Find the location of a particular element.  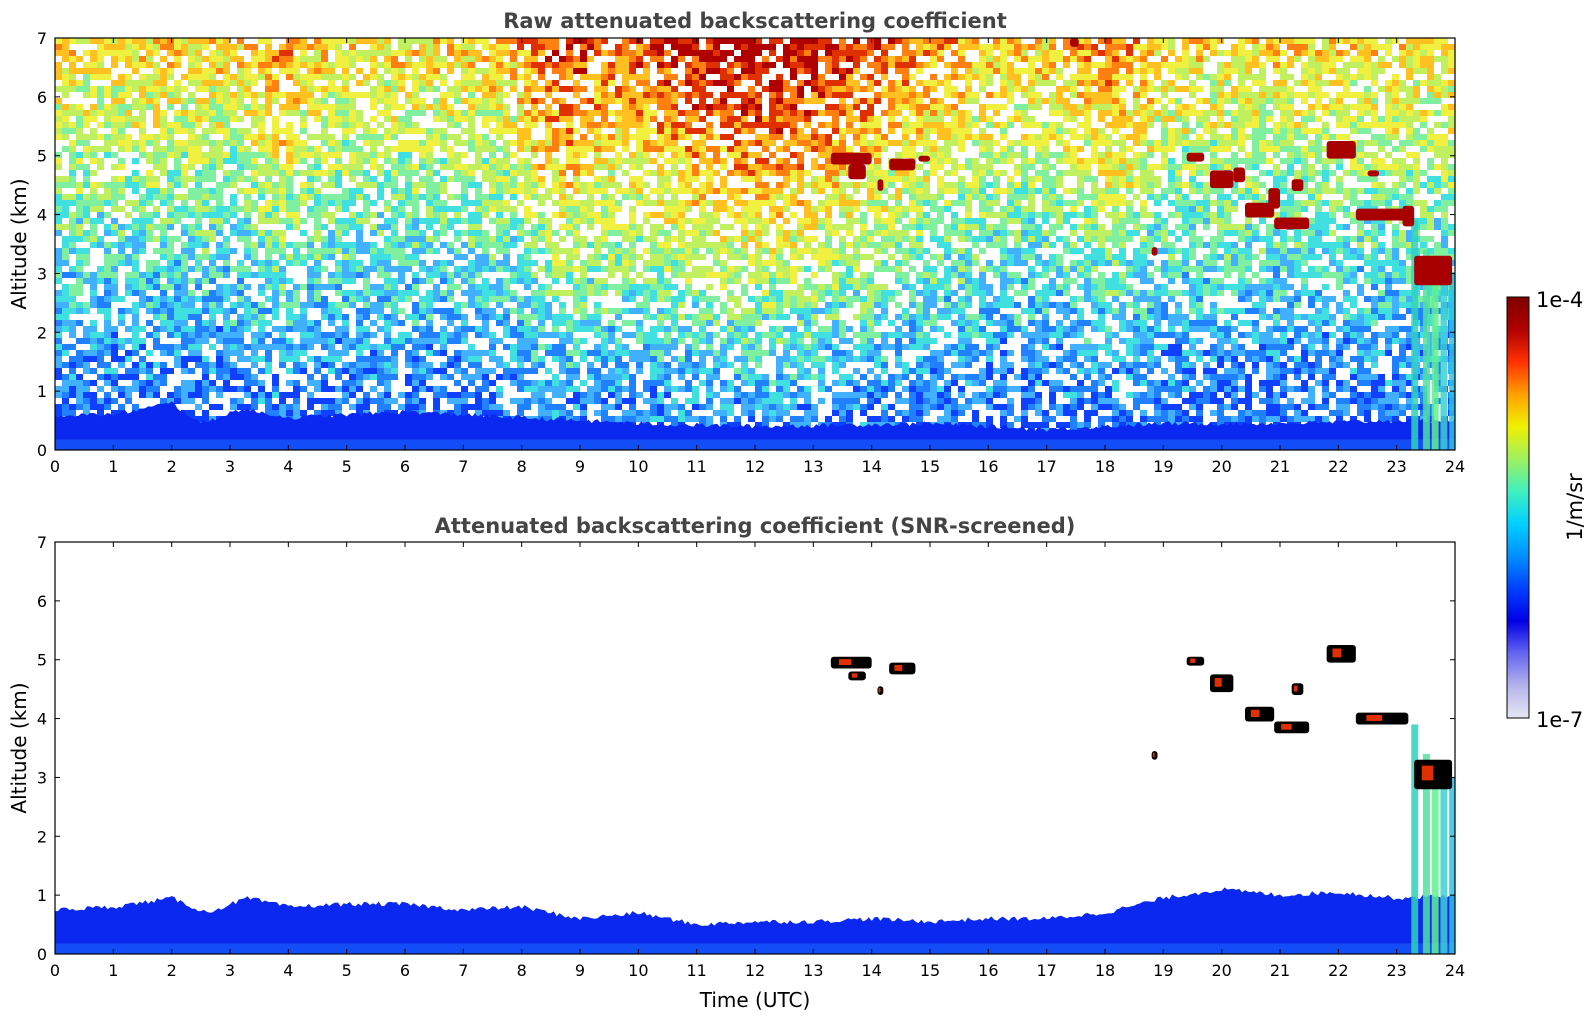

panel-screened-x-label: Time (UTC) is located at coordinates (755, 1000).